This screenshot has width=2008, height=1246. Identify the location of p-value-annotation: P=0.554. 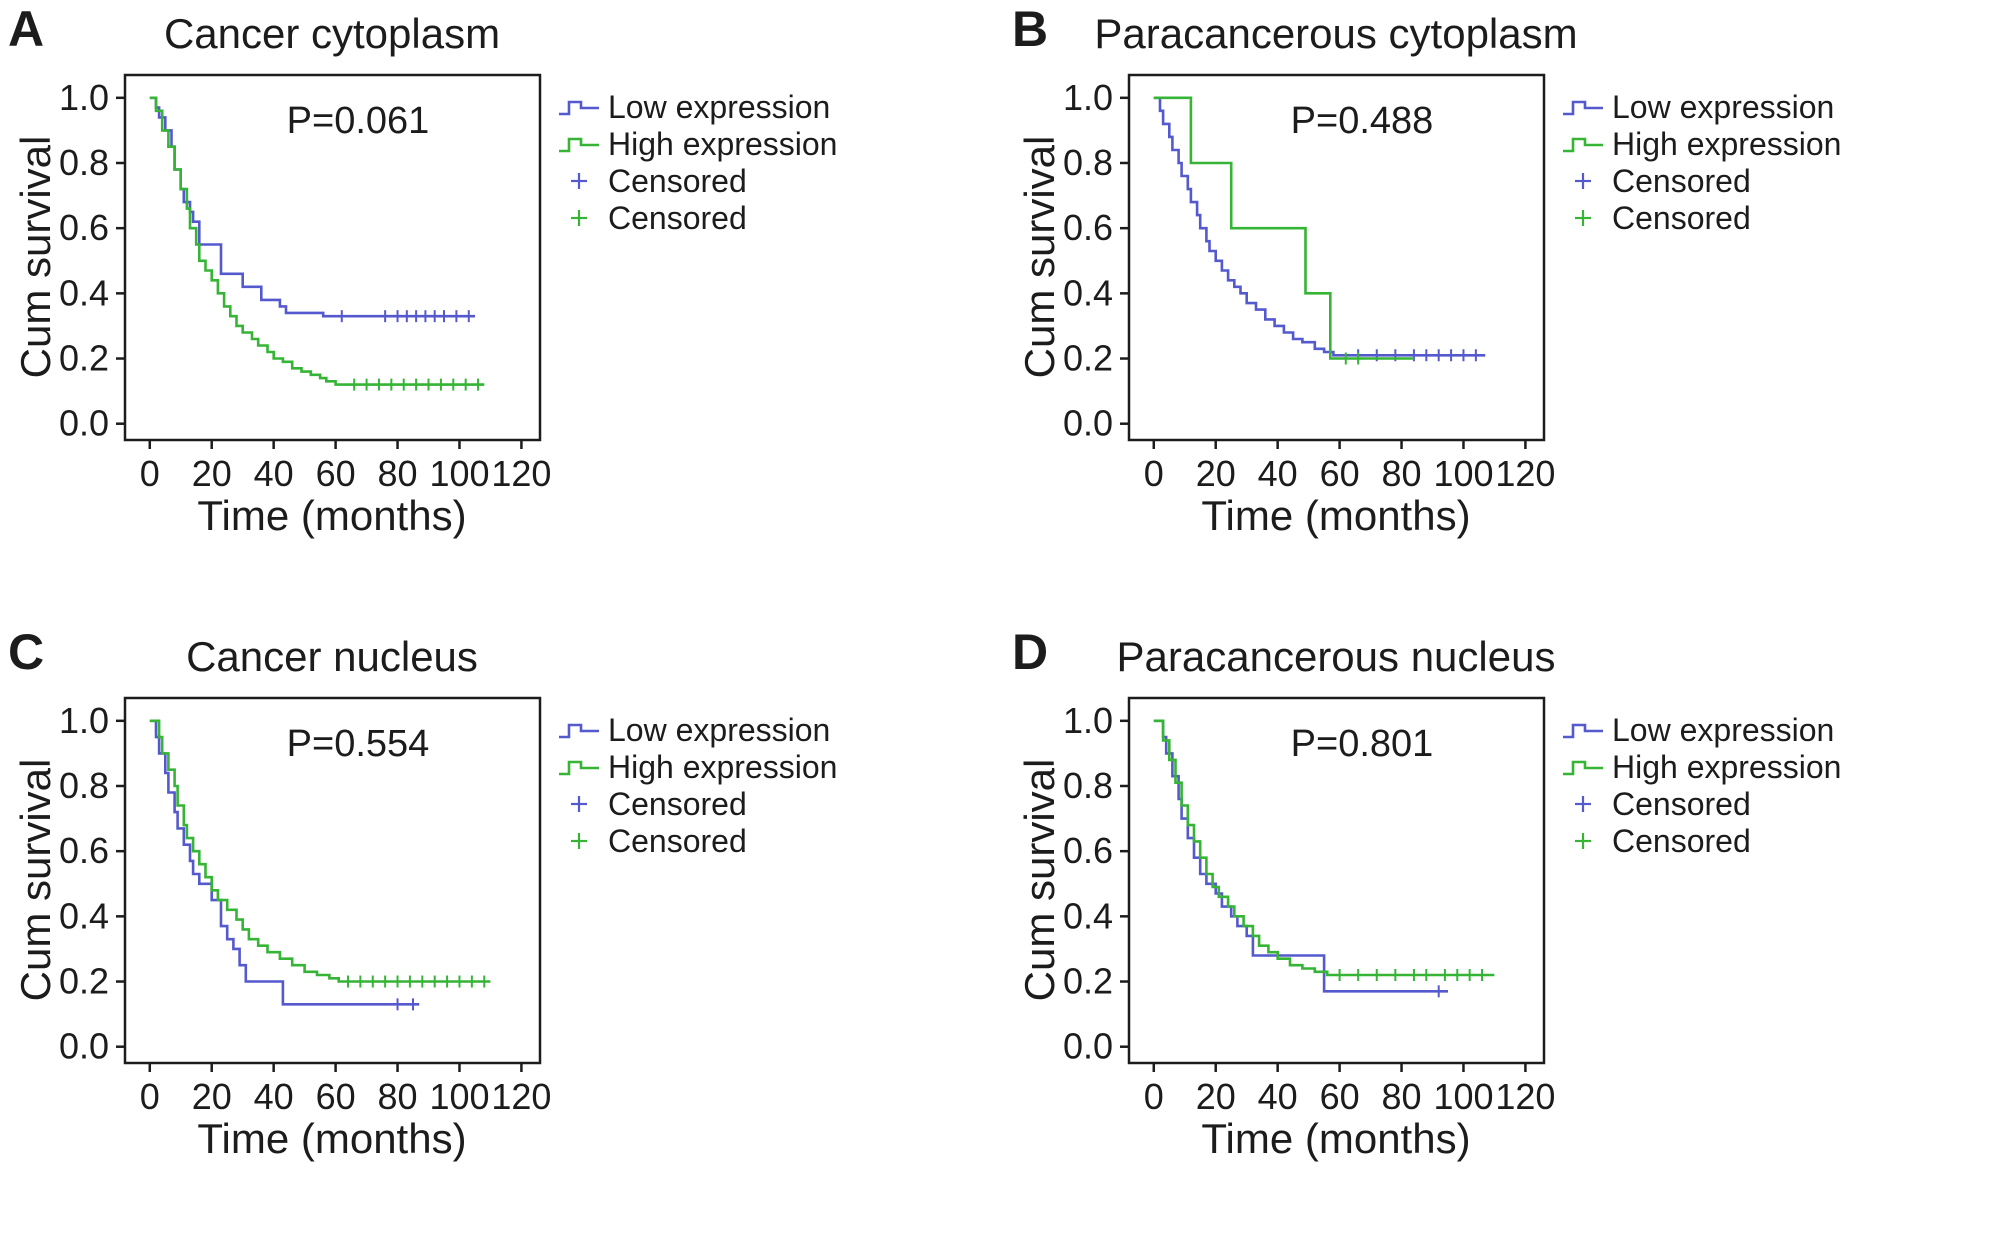
(358, 744).